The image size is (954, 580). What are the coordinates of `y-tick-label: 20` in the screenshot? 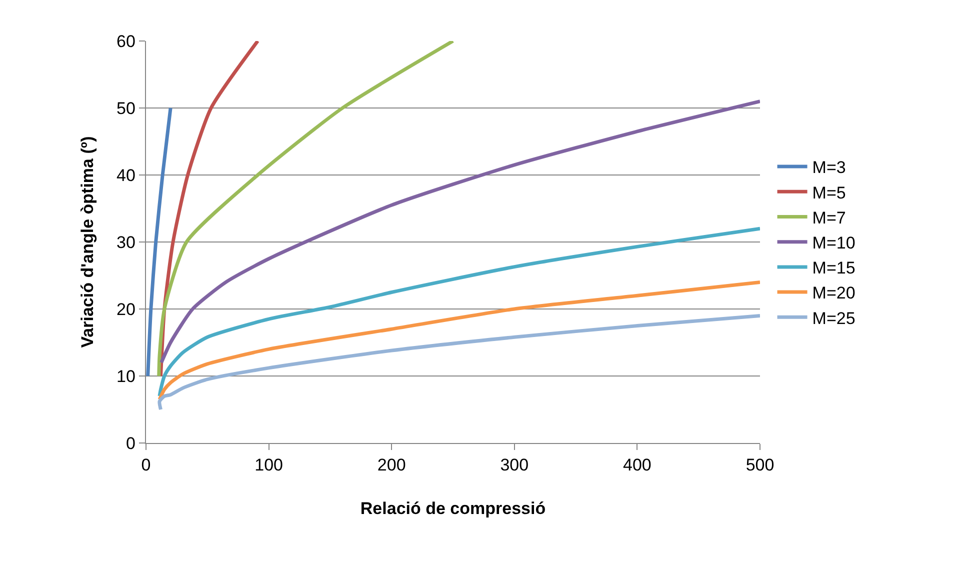 It's located at (126, 309).